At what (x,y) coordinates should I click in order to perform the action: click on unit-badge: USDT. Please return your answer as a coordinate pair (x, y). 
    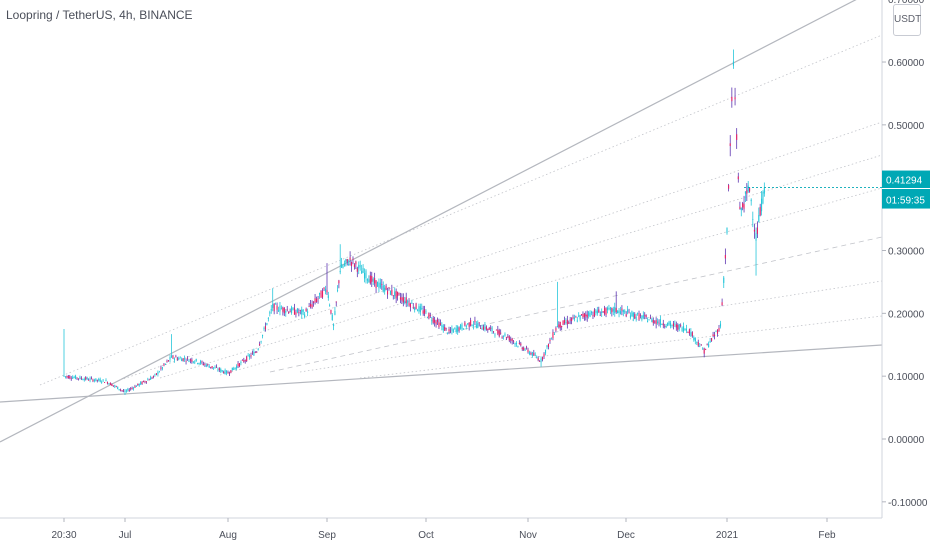
    Looking at the image, I should click on (907, 20).